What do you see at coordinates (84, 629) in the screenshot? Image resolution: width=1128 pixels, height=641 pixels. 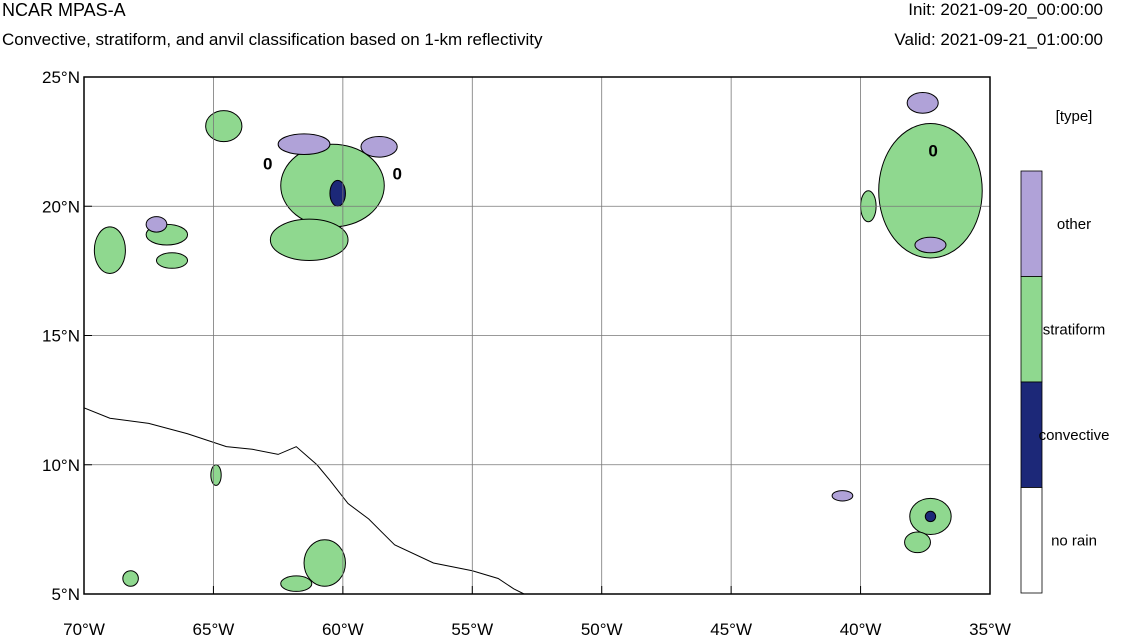 I see `x-tick-label: 70°W` at bounding box center [84, 629].